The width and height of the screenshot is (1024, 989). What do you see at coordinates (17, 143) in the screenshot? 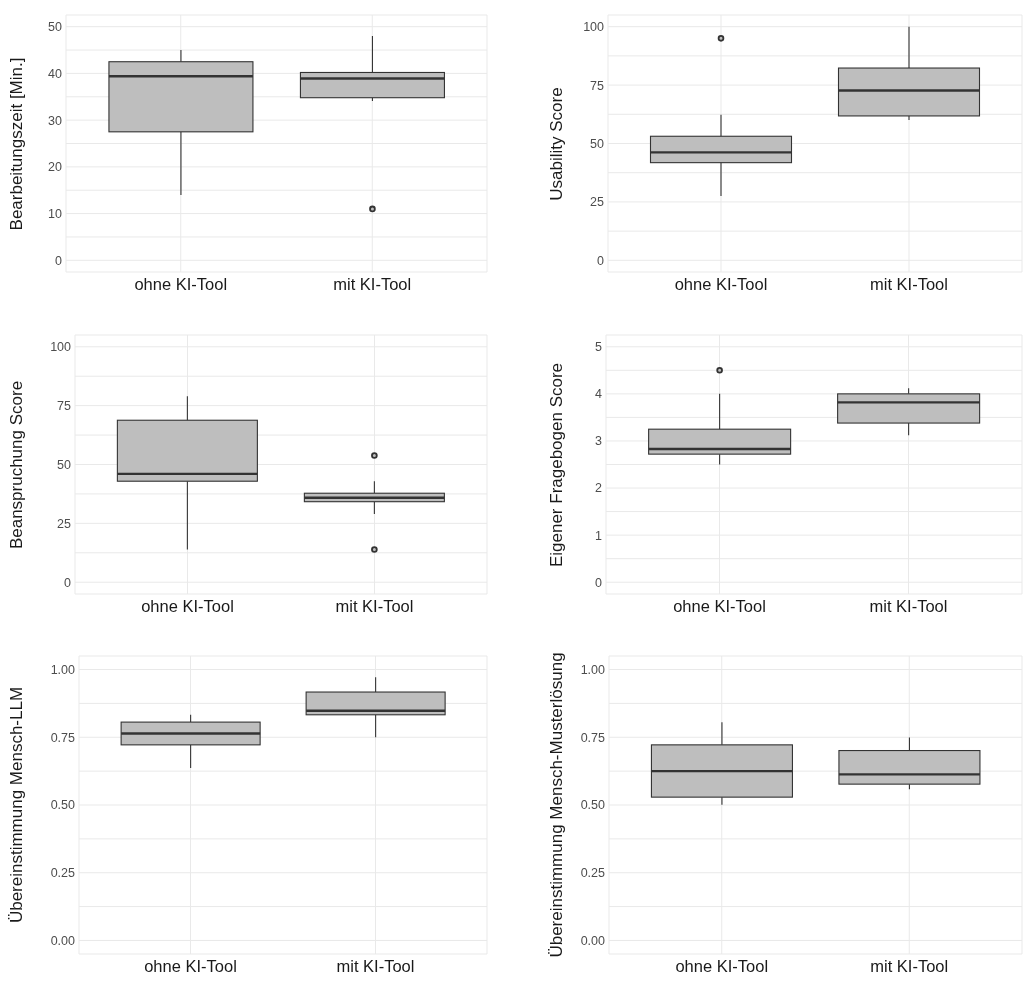
I see `y-axis-title: Bearbeitungszeit [Min.]` at bounding box center [17, 143].